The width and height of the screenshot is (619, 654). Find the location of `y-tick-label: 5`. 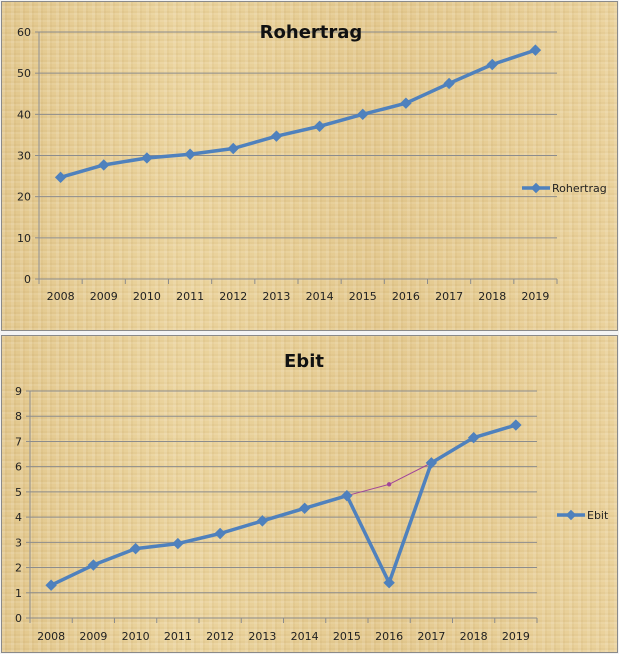

y-tick-label: 5 is located at coordinates (18, 492).